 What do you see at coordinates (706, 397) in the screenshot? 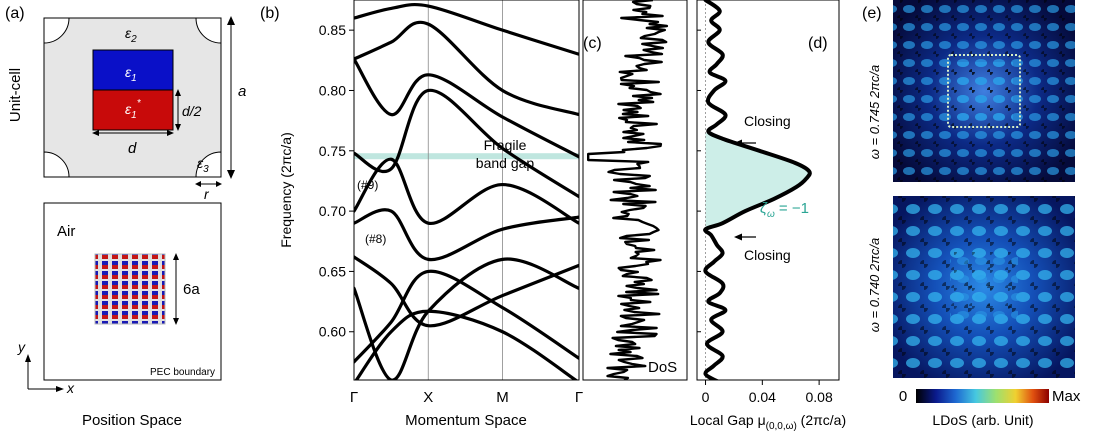
I see `gap-x-tick-label: 0` at bounding box center [706, 397].